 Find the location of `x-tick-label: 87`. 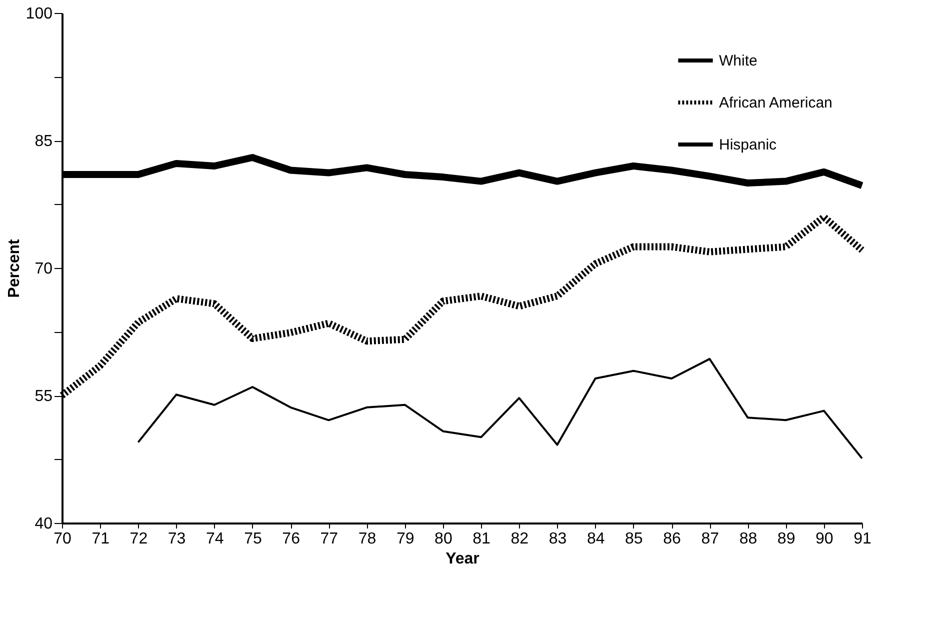

x-tick-label: 87 is located at coordinates (710, 539).